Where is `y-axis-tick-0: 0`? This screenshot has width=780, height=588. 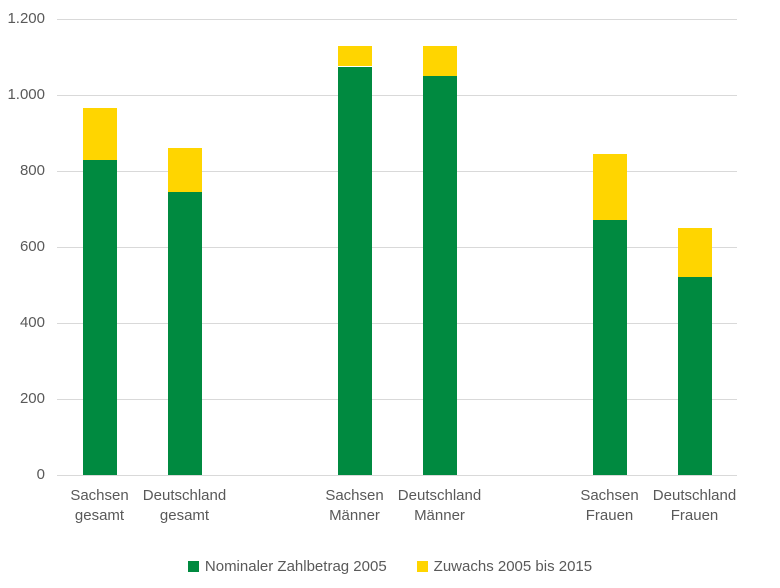 y-axis-tick-0: 0 is located at coordinates (40, 474).